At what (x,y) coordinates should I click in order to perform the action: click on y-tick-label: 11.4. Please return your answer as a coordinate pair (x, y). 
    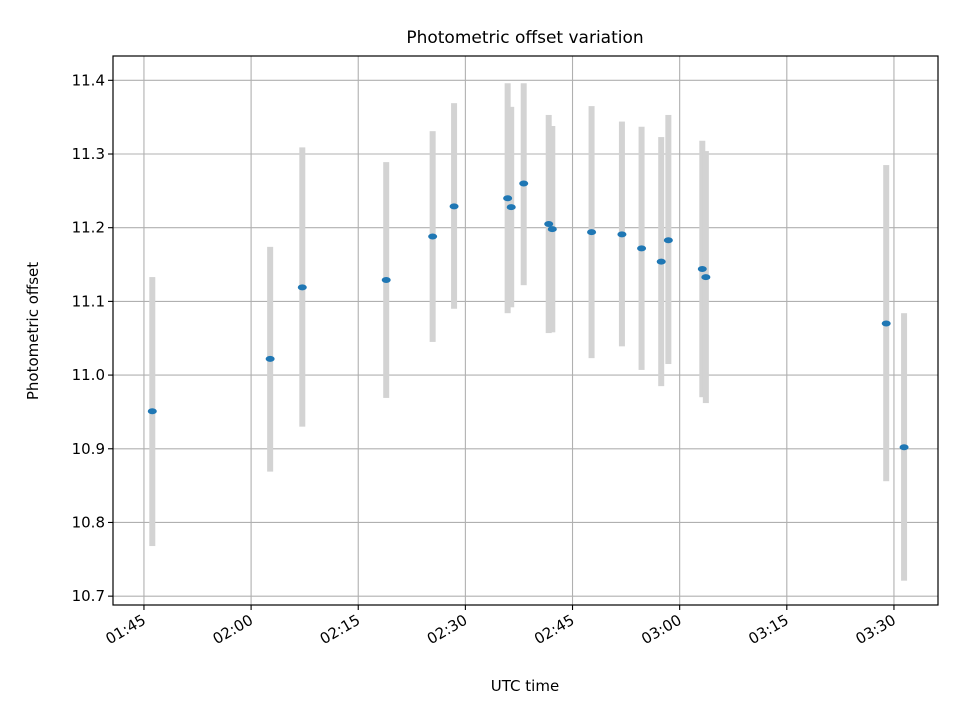
    Looking at the image, I should click on (88, 80).